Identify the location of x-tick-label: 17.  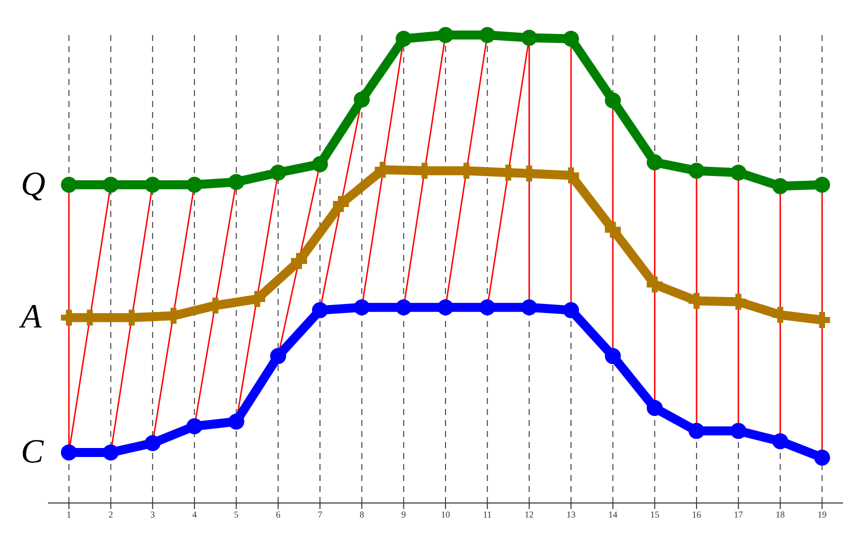
(739, 514).